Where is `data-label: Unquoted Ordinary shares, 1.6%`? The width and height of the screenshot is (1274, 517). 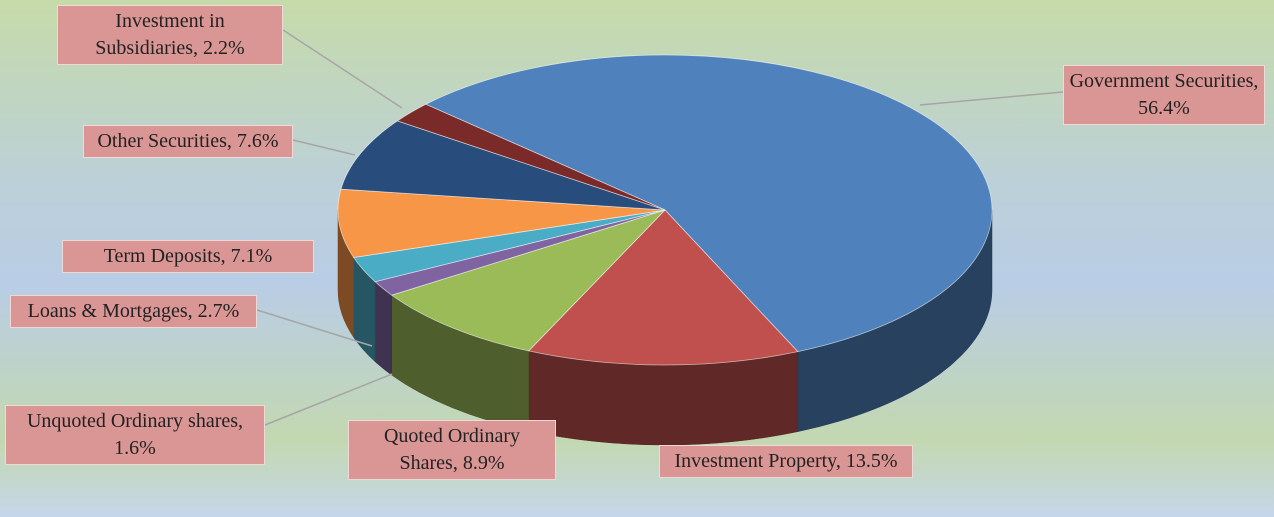
data-label: Unquoted Ordinary shares, 1.6% is located at coordinates (135, 435).